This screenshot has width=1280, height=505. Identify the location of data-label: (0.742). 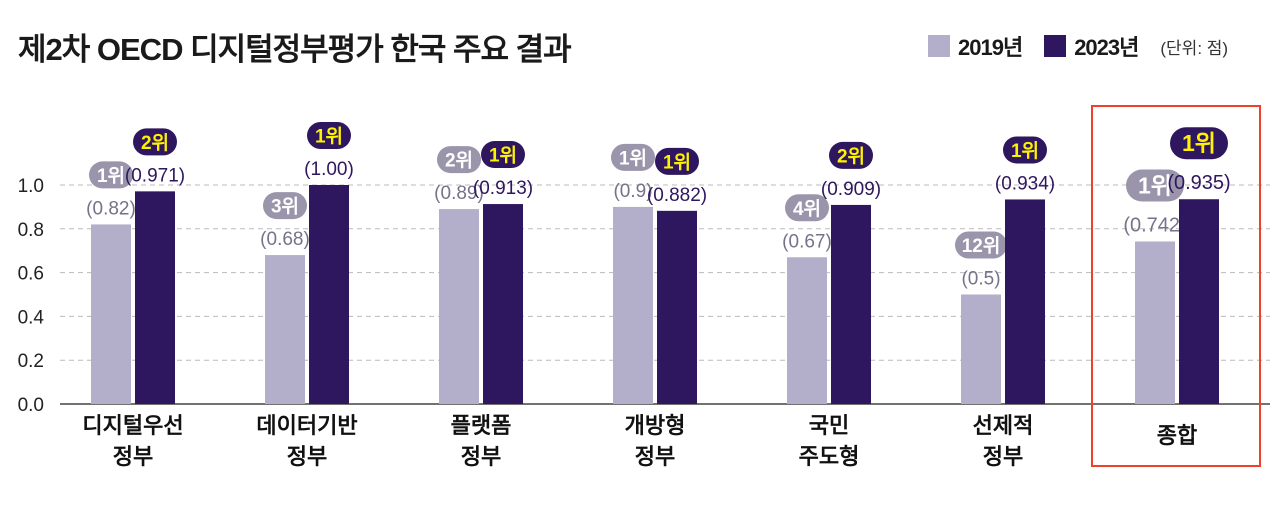
(1154, 226).